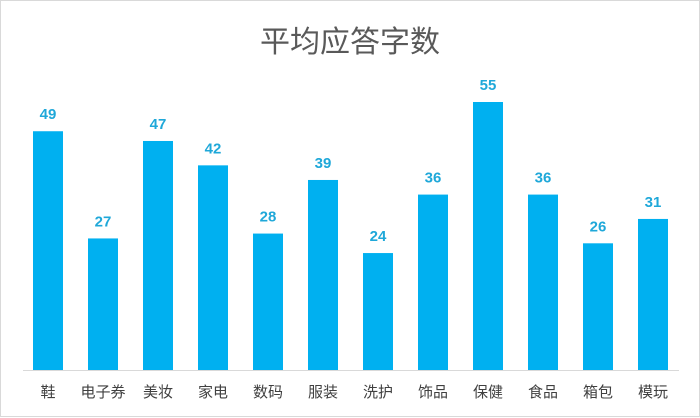  What do you see at coordinates (598, 392) in the screenshot?
I see `tick-label-10: 箱包` at bounding box center [598, 392].